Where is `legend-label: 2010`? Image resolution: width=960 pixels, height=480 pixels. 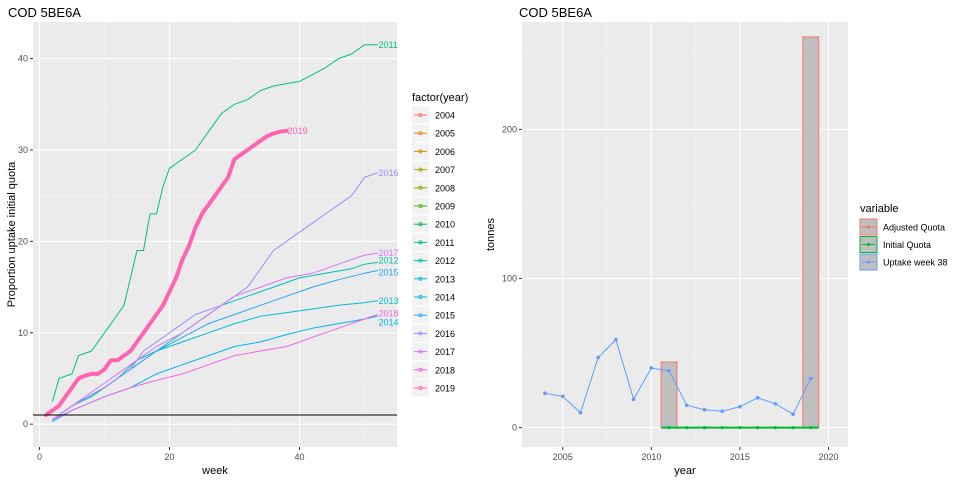 legend-label: 2010 is located at coordinates (445, 225).